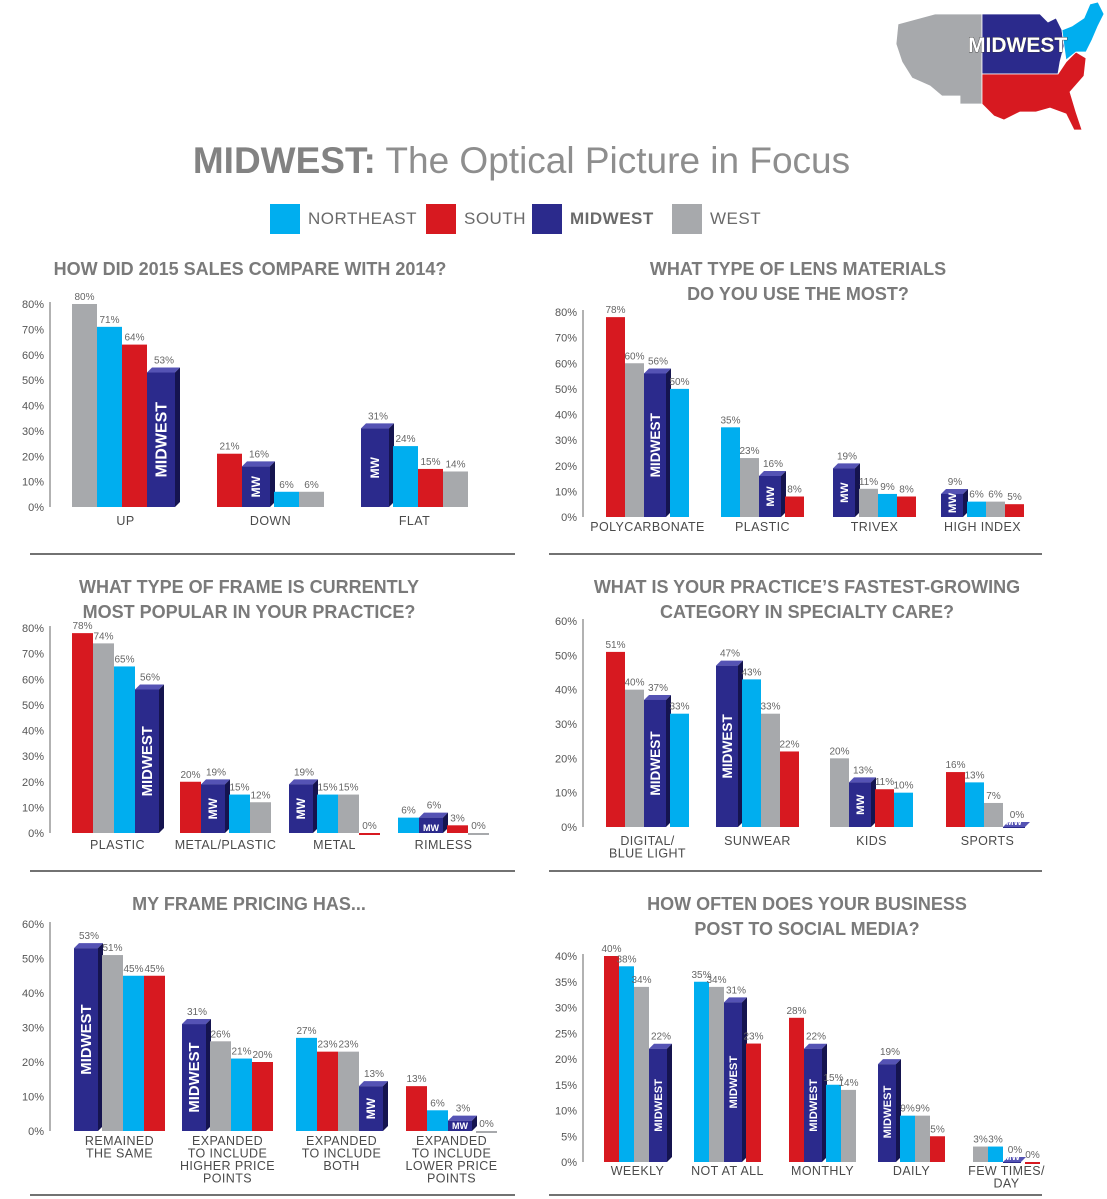  I want to click on value-label: 5%, so click(1014, 497).